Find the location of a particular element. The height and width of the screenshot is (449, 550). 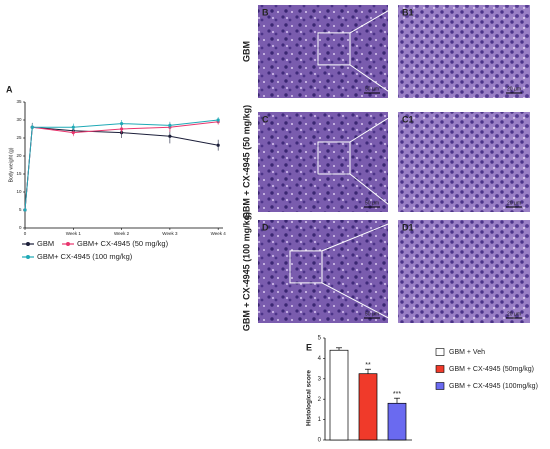

y-tick-label: 3 is located at coordinates (320, 379).